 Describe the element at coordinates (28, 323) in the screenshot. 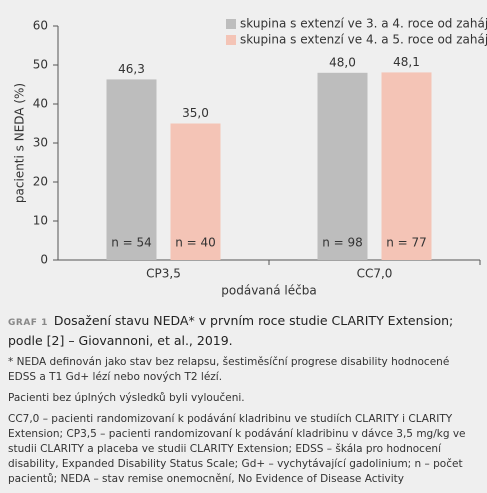

I see `caption-label: GRAF 1` at that location.